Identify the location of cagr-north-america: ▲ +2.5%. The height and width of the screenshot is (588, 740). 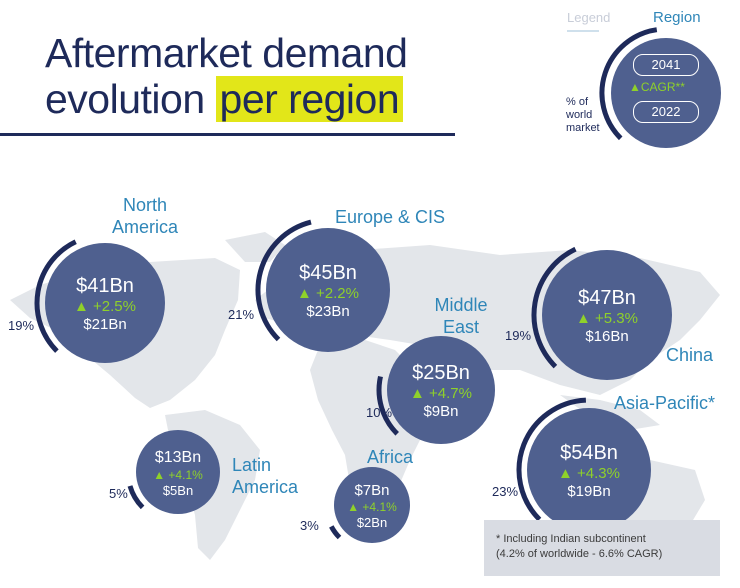
(105, 306).